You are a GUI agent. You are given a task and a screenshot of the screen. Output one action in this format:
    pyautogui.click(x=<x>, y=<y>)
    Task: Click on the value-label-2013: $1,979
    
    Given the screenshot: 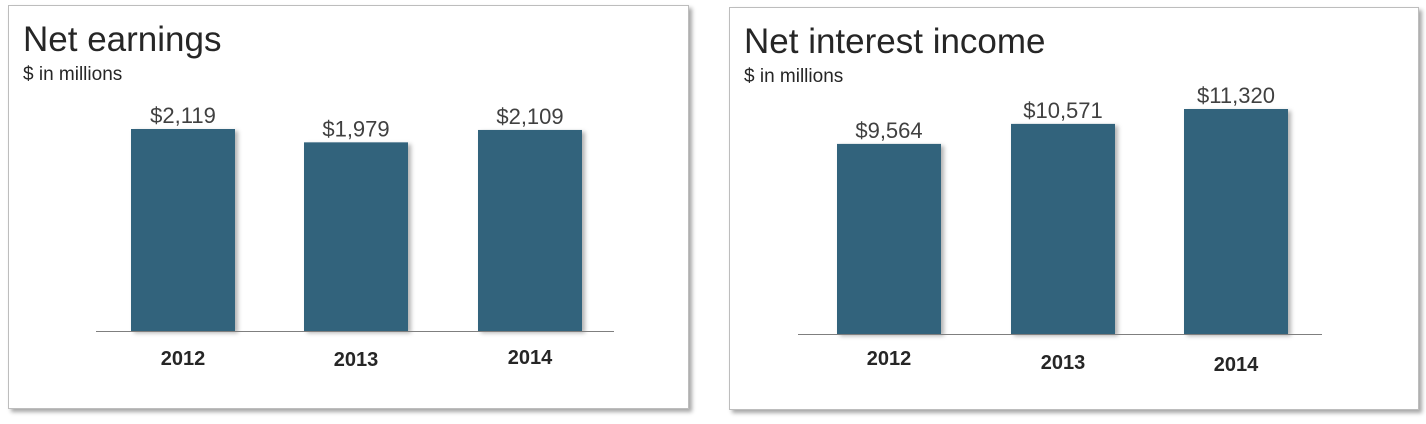 What is the action you would take?
    pyautogui.click(x=355, y=128)
    